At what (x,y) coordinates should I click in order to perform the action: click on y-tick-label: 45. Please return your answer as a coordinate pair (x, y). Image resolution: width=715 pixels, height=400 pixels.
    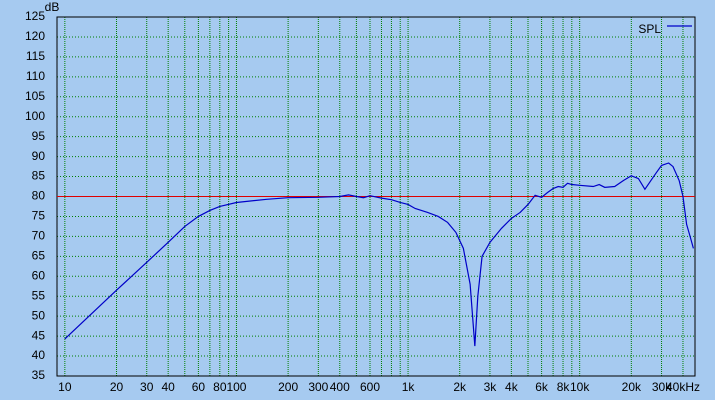
    Looking at the image, I should click on (39, 335).